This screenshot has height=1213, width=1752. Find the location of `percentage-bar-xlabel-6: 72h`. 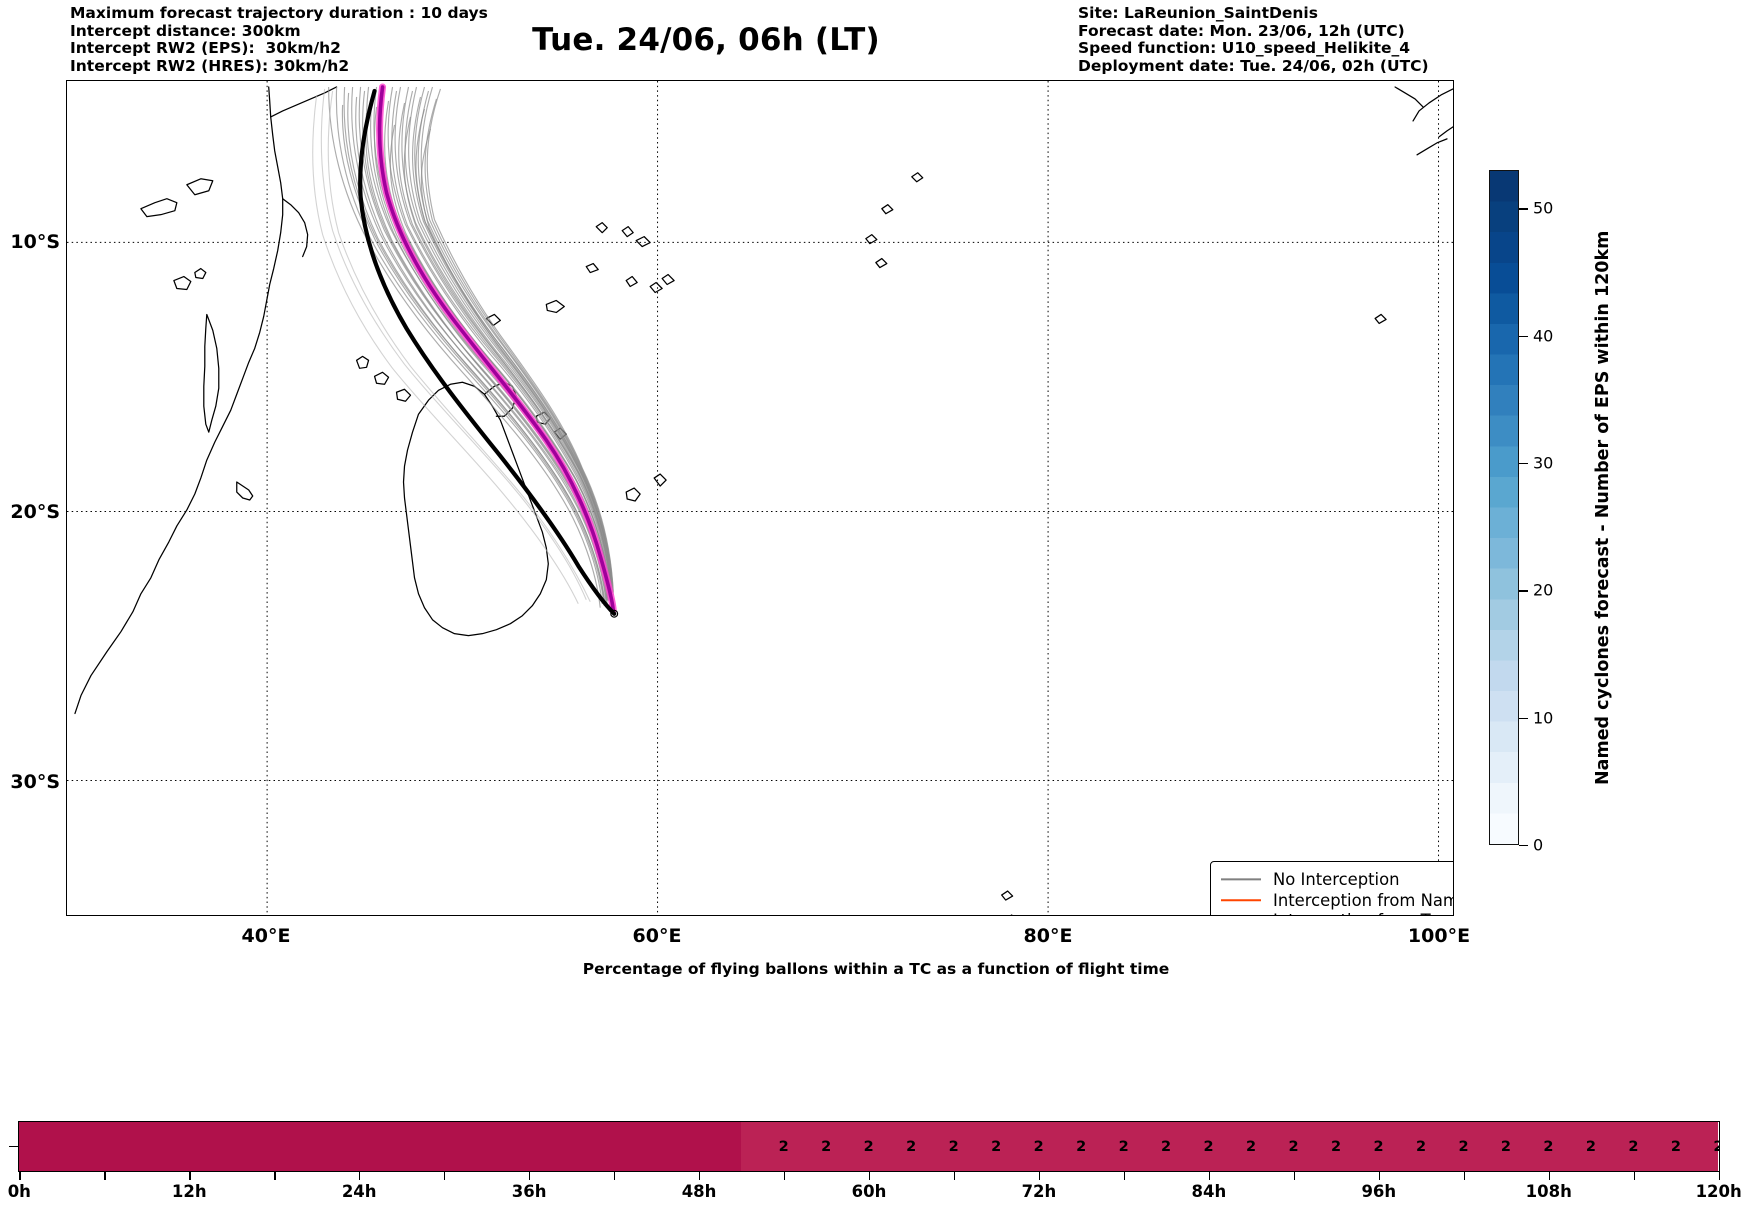

percentage-bar-xlabel-6: 72h is located at coordinates (1039, 1191).